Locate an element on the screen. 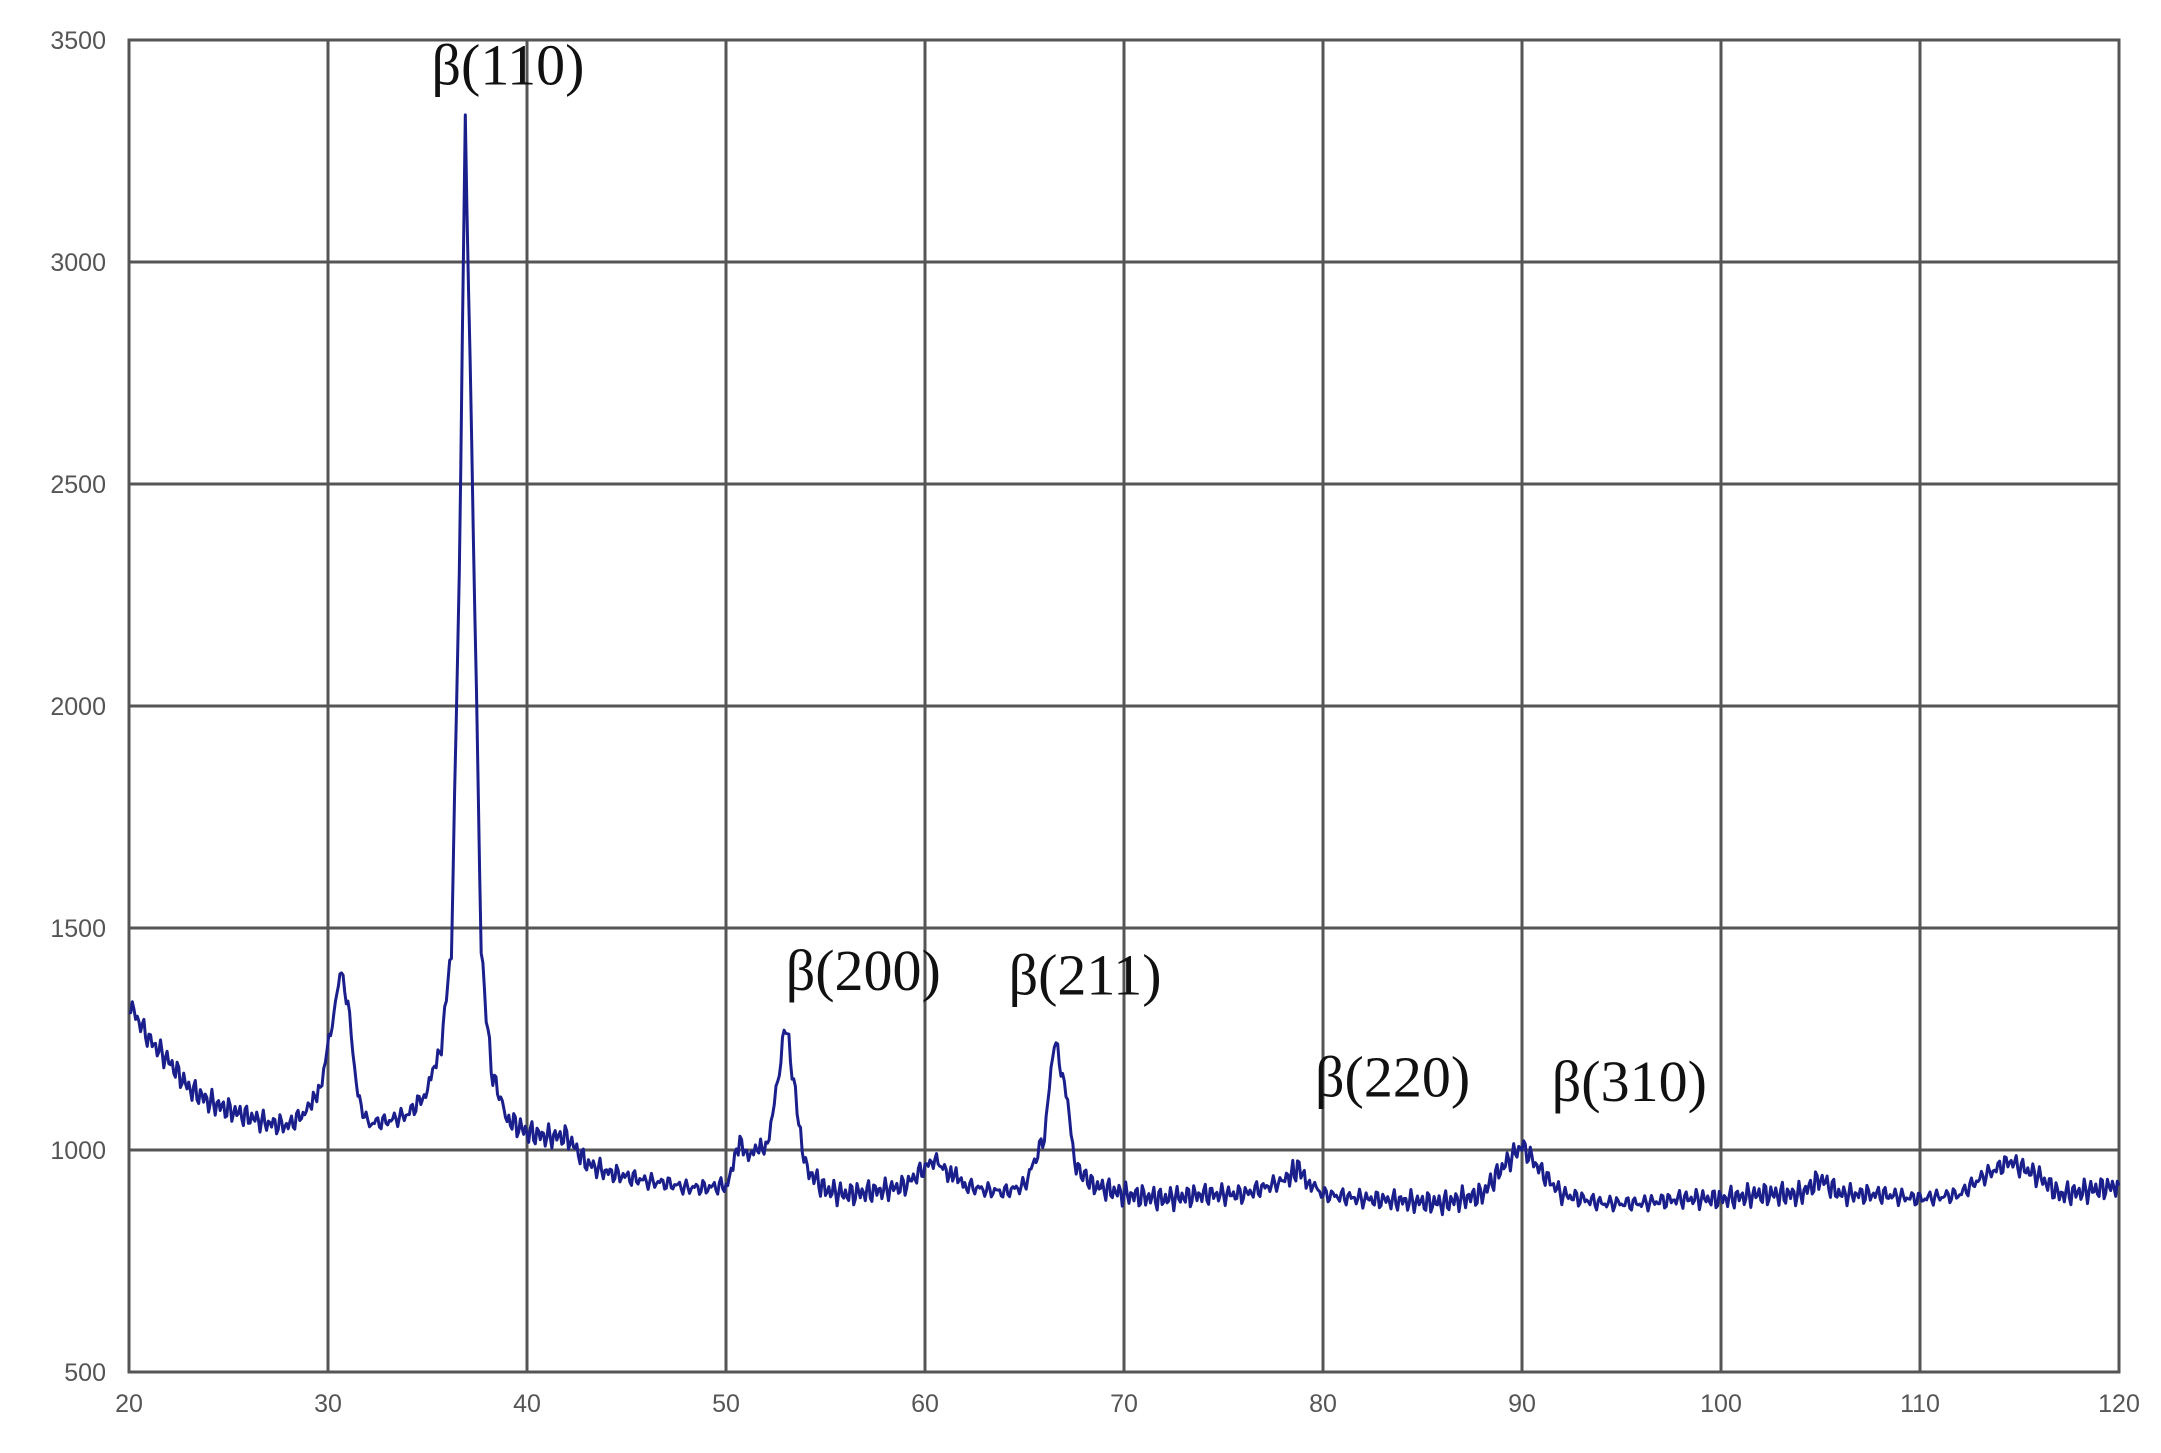 The width and height of the screenshot is (2161, 1453). x-tick-label: 60 is located at coordinates (925, 1404).